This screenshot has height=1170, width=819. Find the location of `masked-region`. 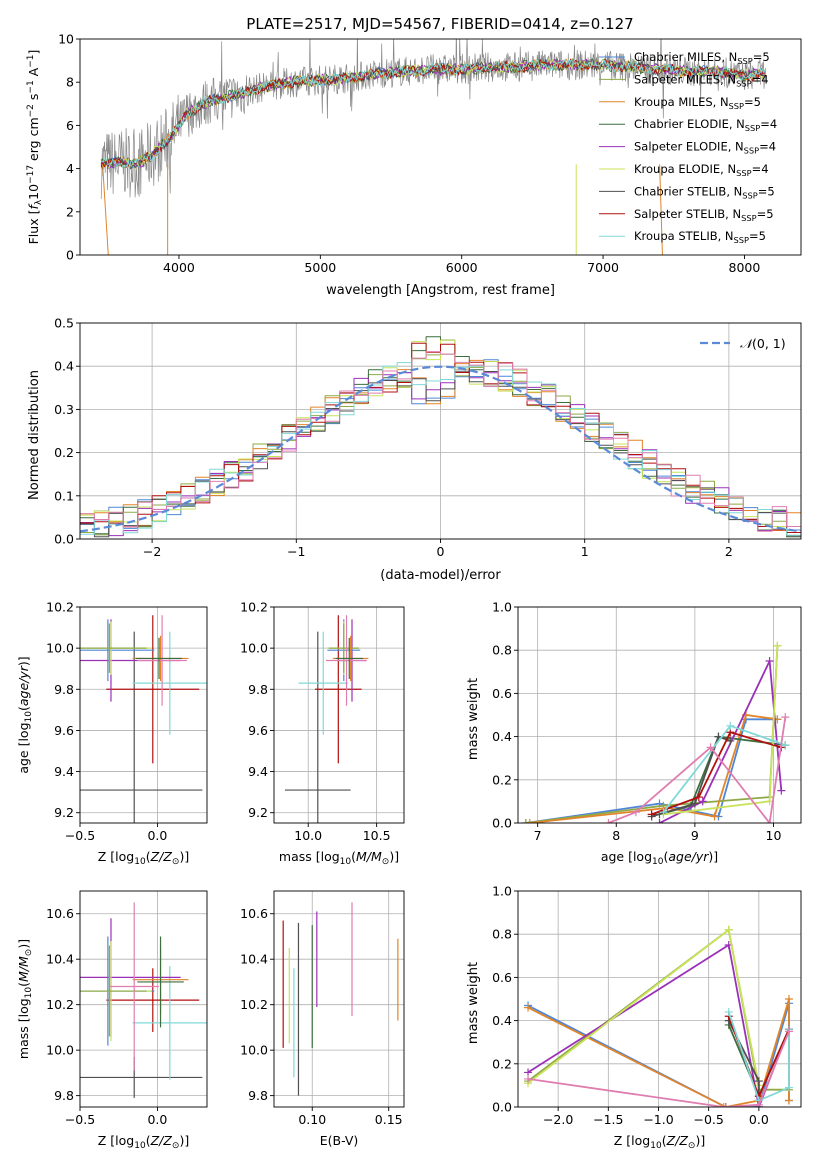

masked-region is located at coordinates (661, 209).